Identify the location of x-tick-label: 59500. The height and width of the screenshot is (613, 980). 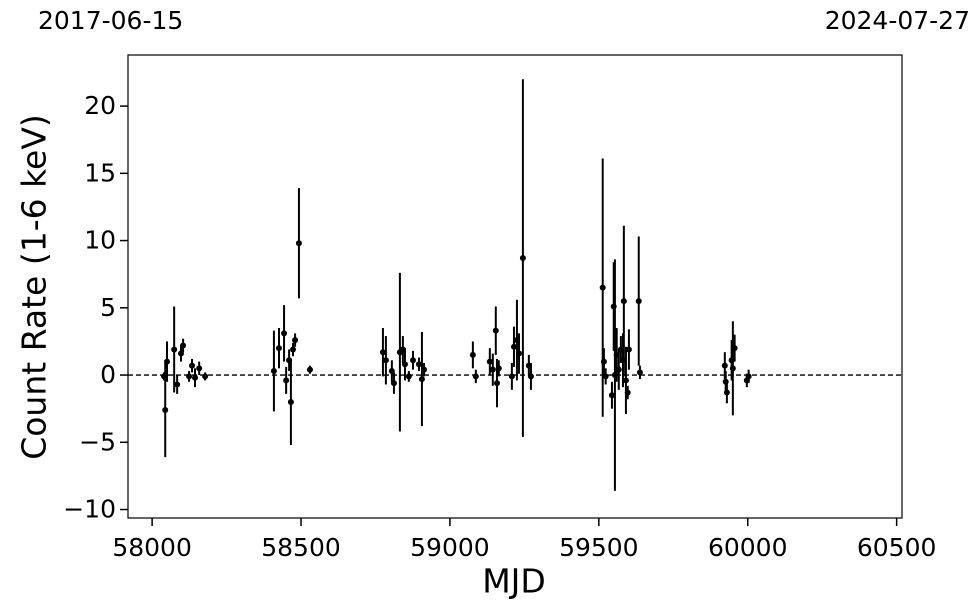
(599, 547).